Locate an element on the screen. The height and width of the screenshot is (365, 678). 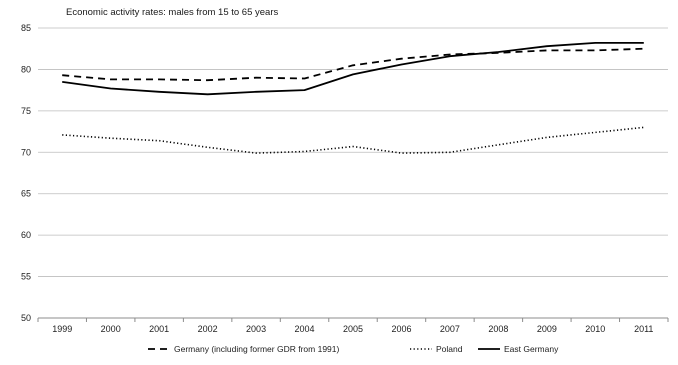
x-tick-label-2005: 2005 is located at coordinates (353, 329).